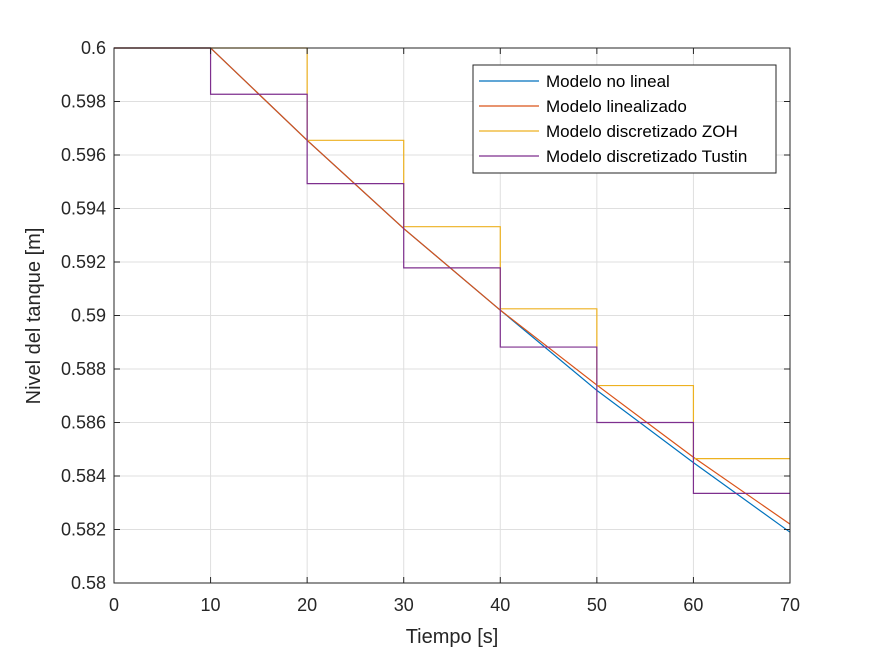 The height and width of the screenshot is (656, 875). Describe the element at coordinates (88, 583) in the screenshot. I see `y-tick-label: 0.58` at that location.